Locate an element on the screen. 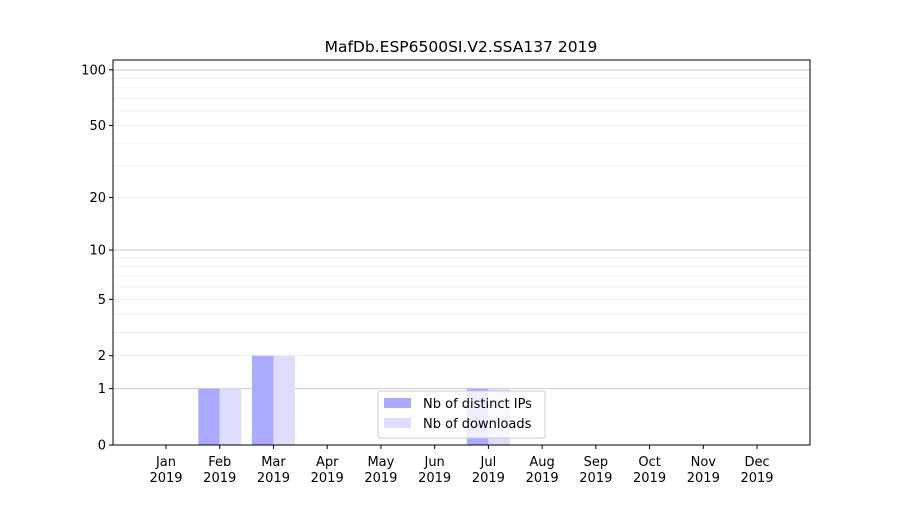 This screenshot has height=505, width=900. x-tick-label: Nov is located at coordinates (704, 462).